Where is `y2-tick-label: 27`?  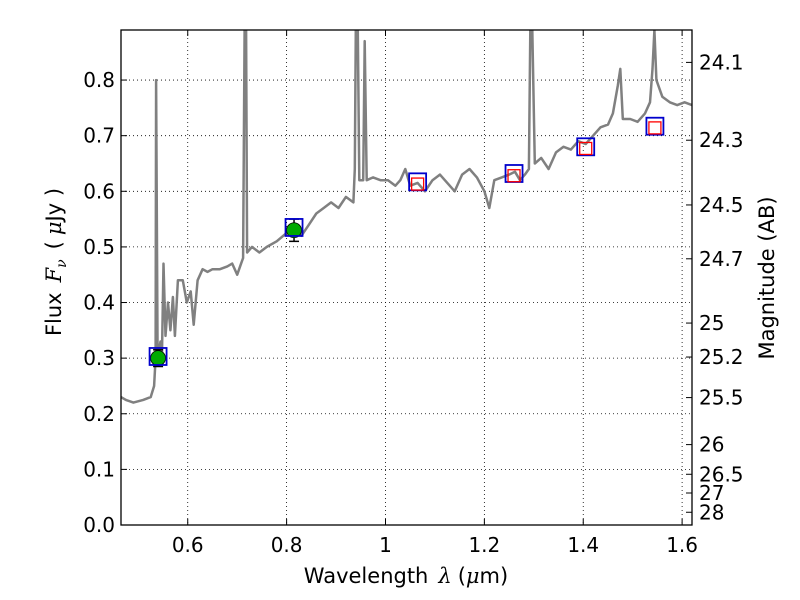 y2-tick-label: 27 is located at coordinates (711, 493).